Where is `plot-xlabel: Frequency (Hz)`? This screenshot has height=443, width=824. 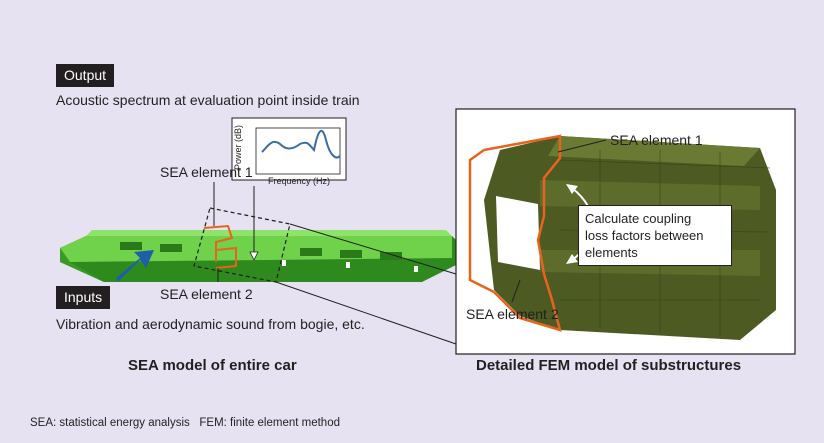 plot-xlabel: Frequency (Hz) is located at coordinates (299, 181).